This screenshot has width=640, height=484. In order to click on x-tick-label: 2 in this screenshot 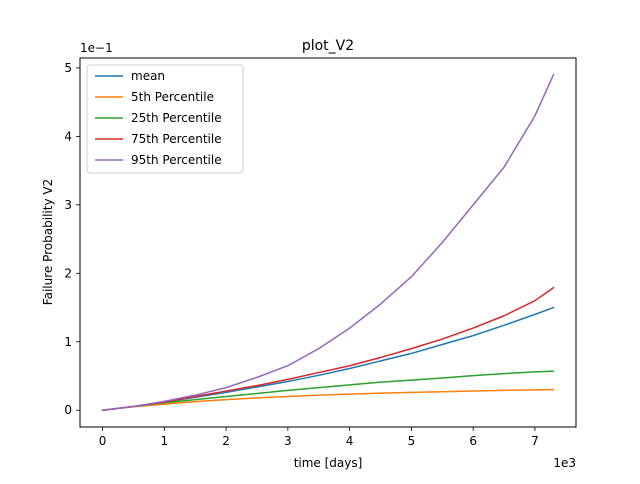, I will do `click(226, 441)`.